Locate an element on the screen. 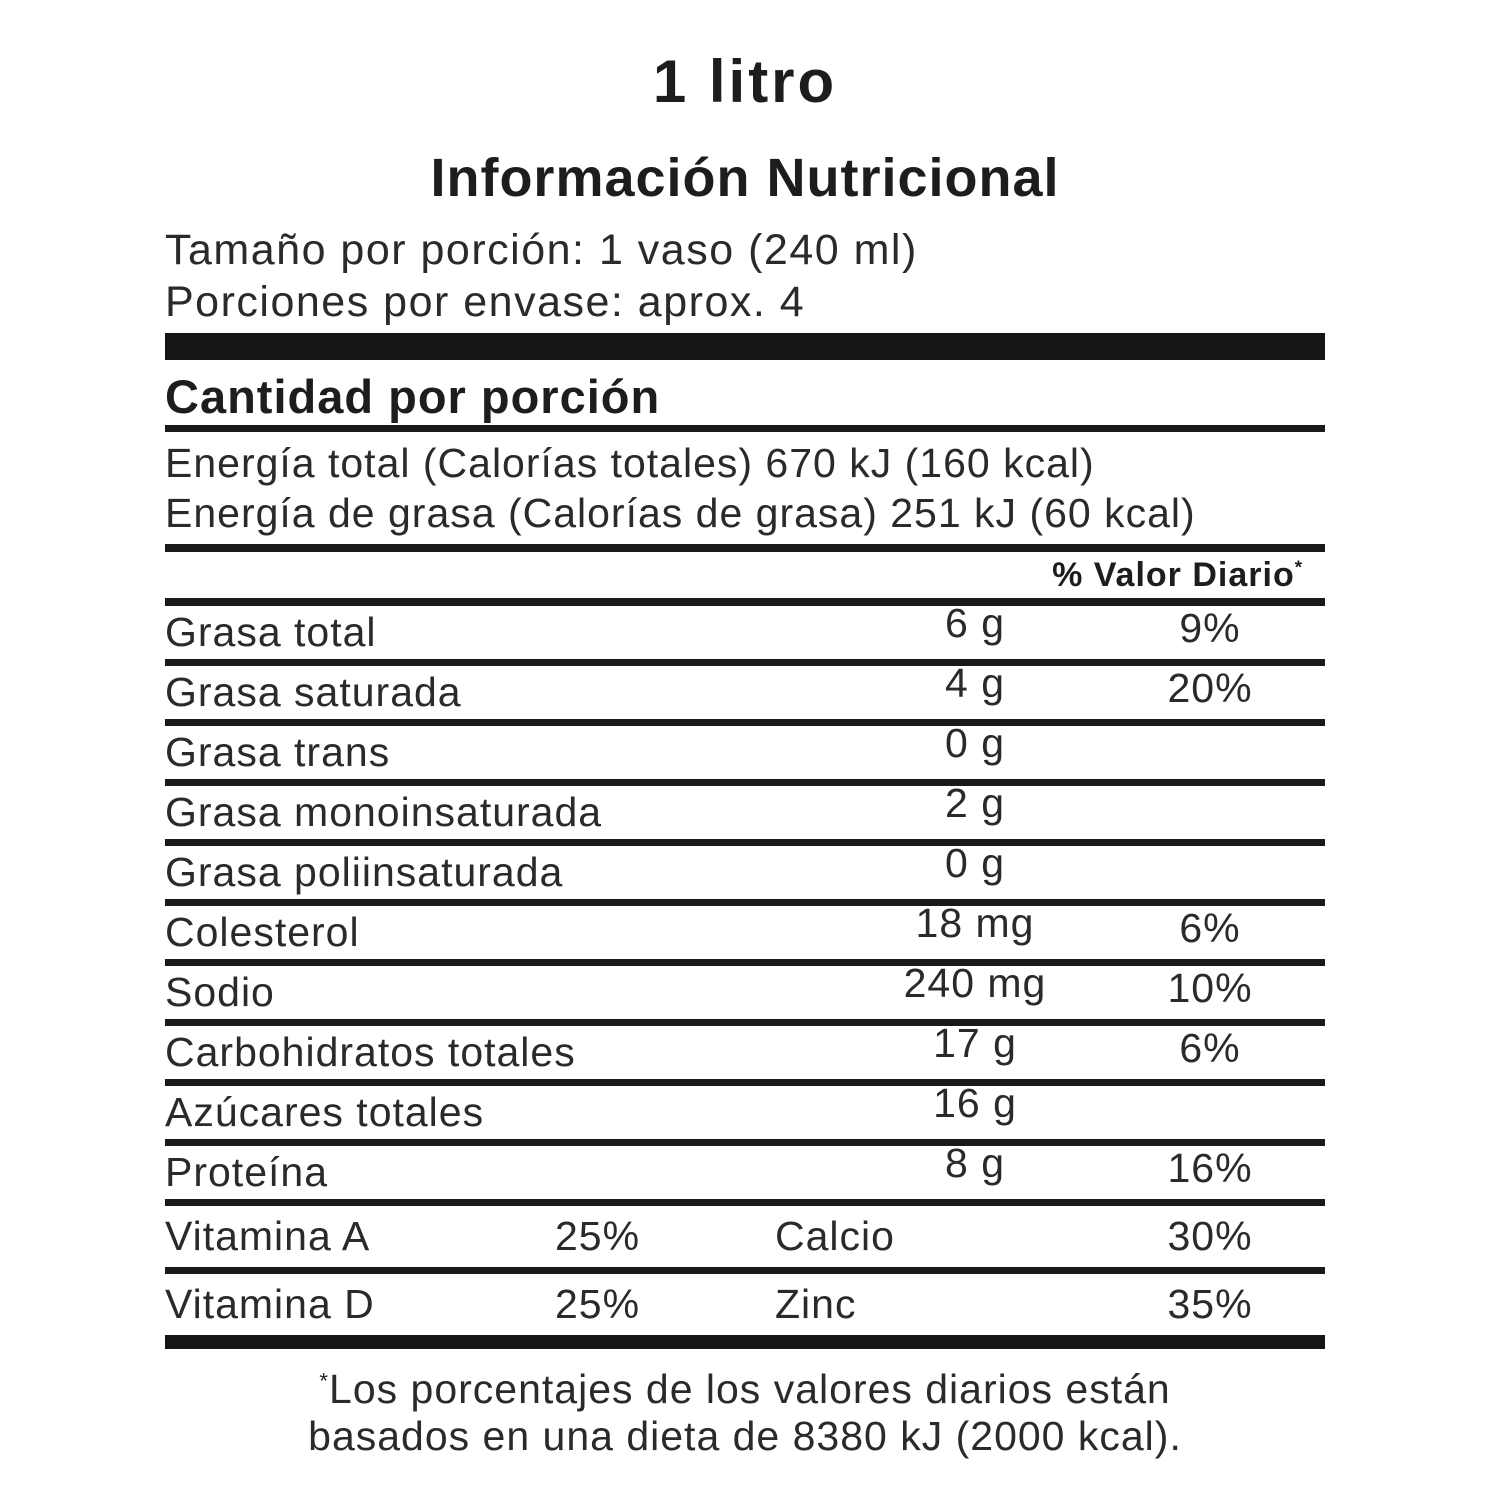 This screenshot has width=1500, height=1500. nutrient-amount: 4 g is located at coordinates (975, 683).